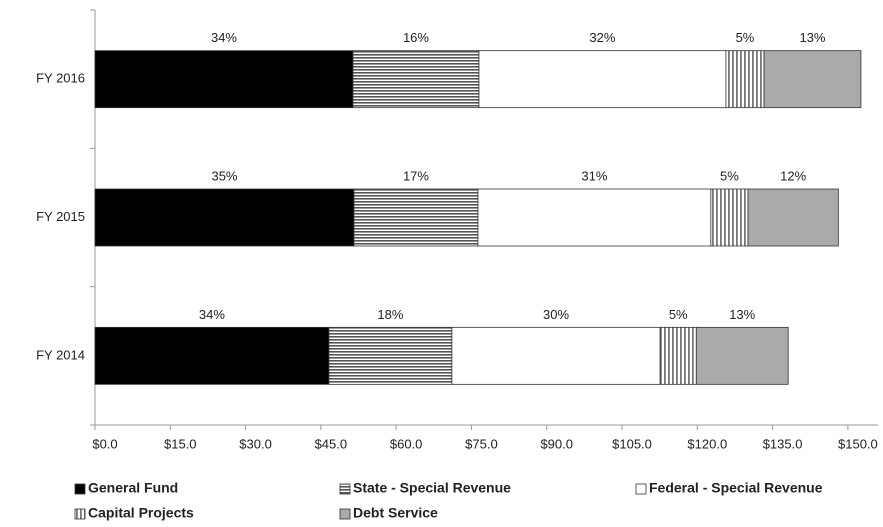 The width and height of the screenshot is (883, 527). I want to click on x-tick-label: $90.0, so click(556, 443).